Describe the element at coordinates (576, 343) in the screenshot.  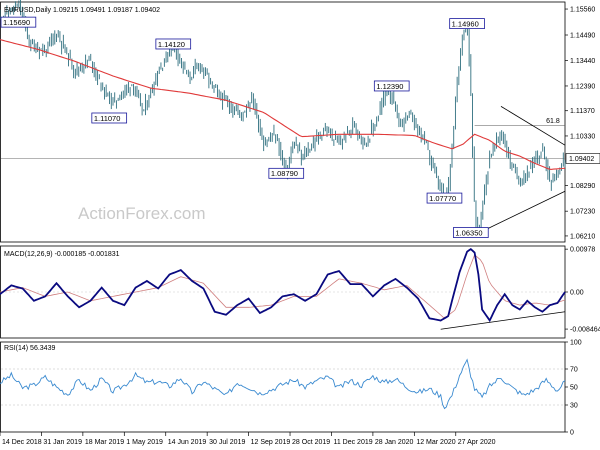
I see `y-tick-label: 100` at that location.